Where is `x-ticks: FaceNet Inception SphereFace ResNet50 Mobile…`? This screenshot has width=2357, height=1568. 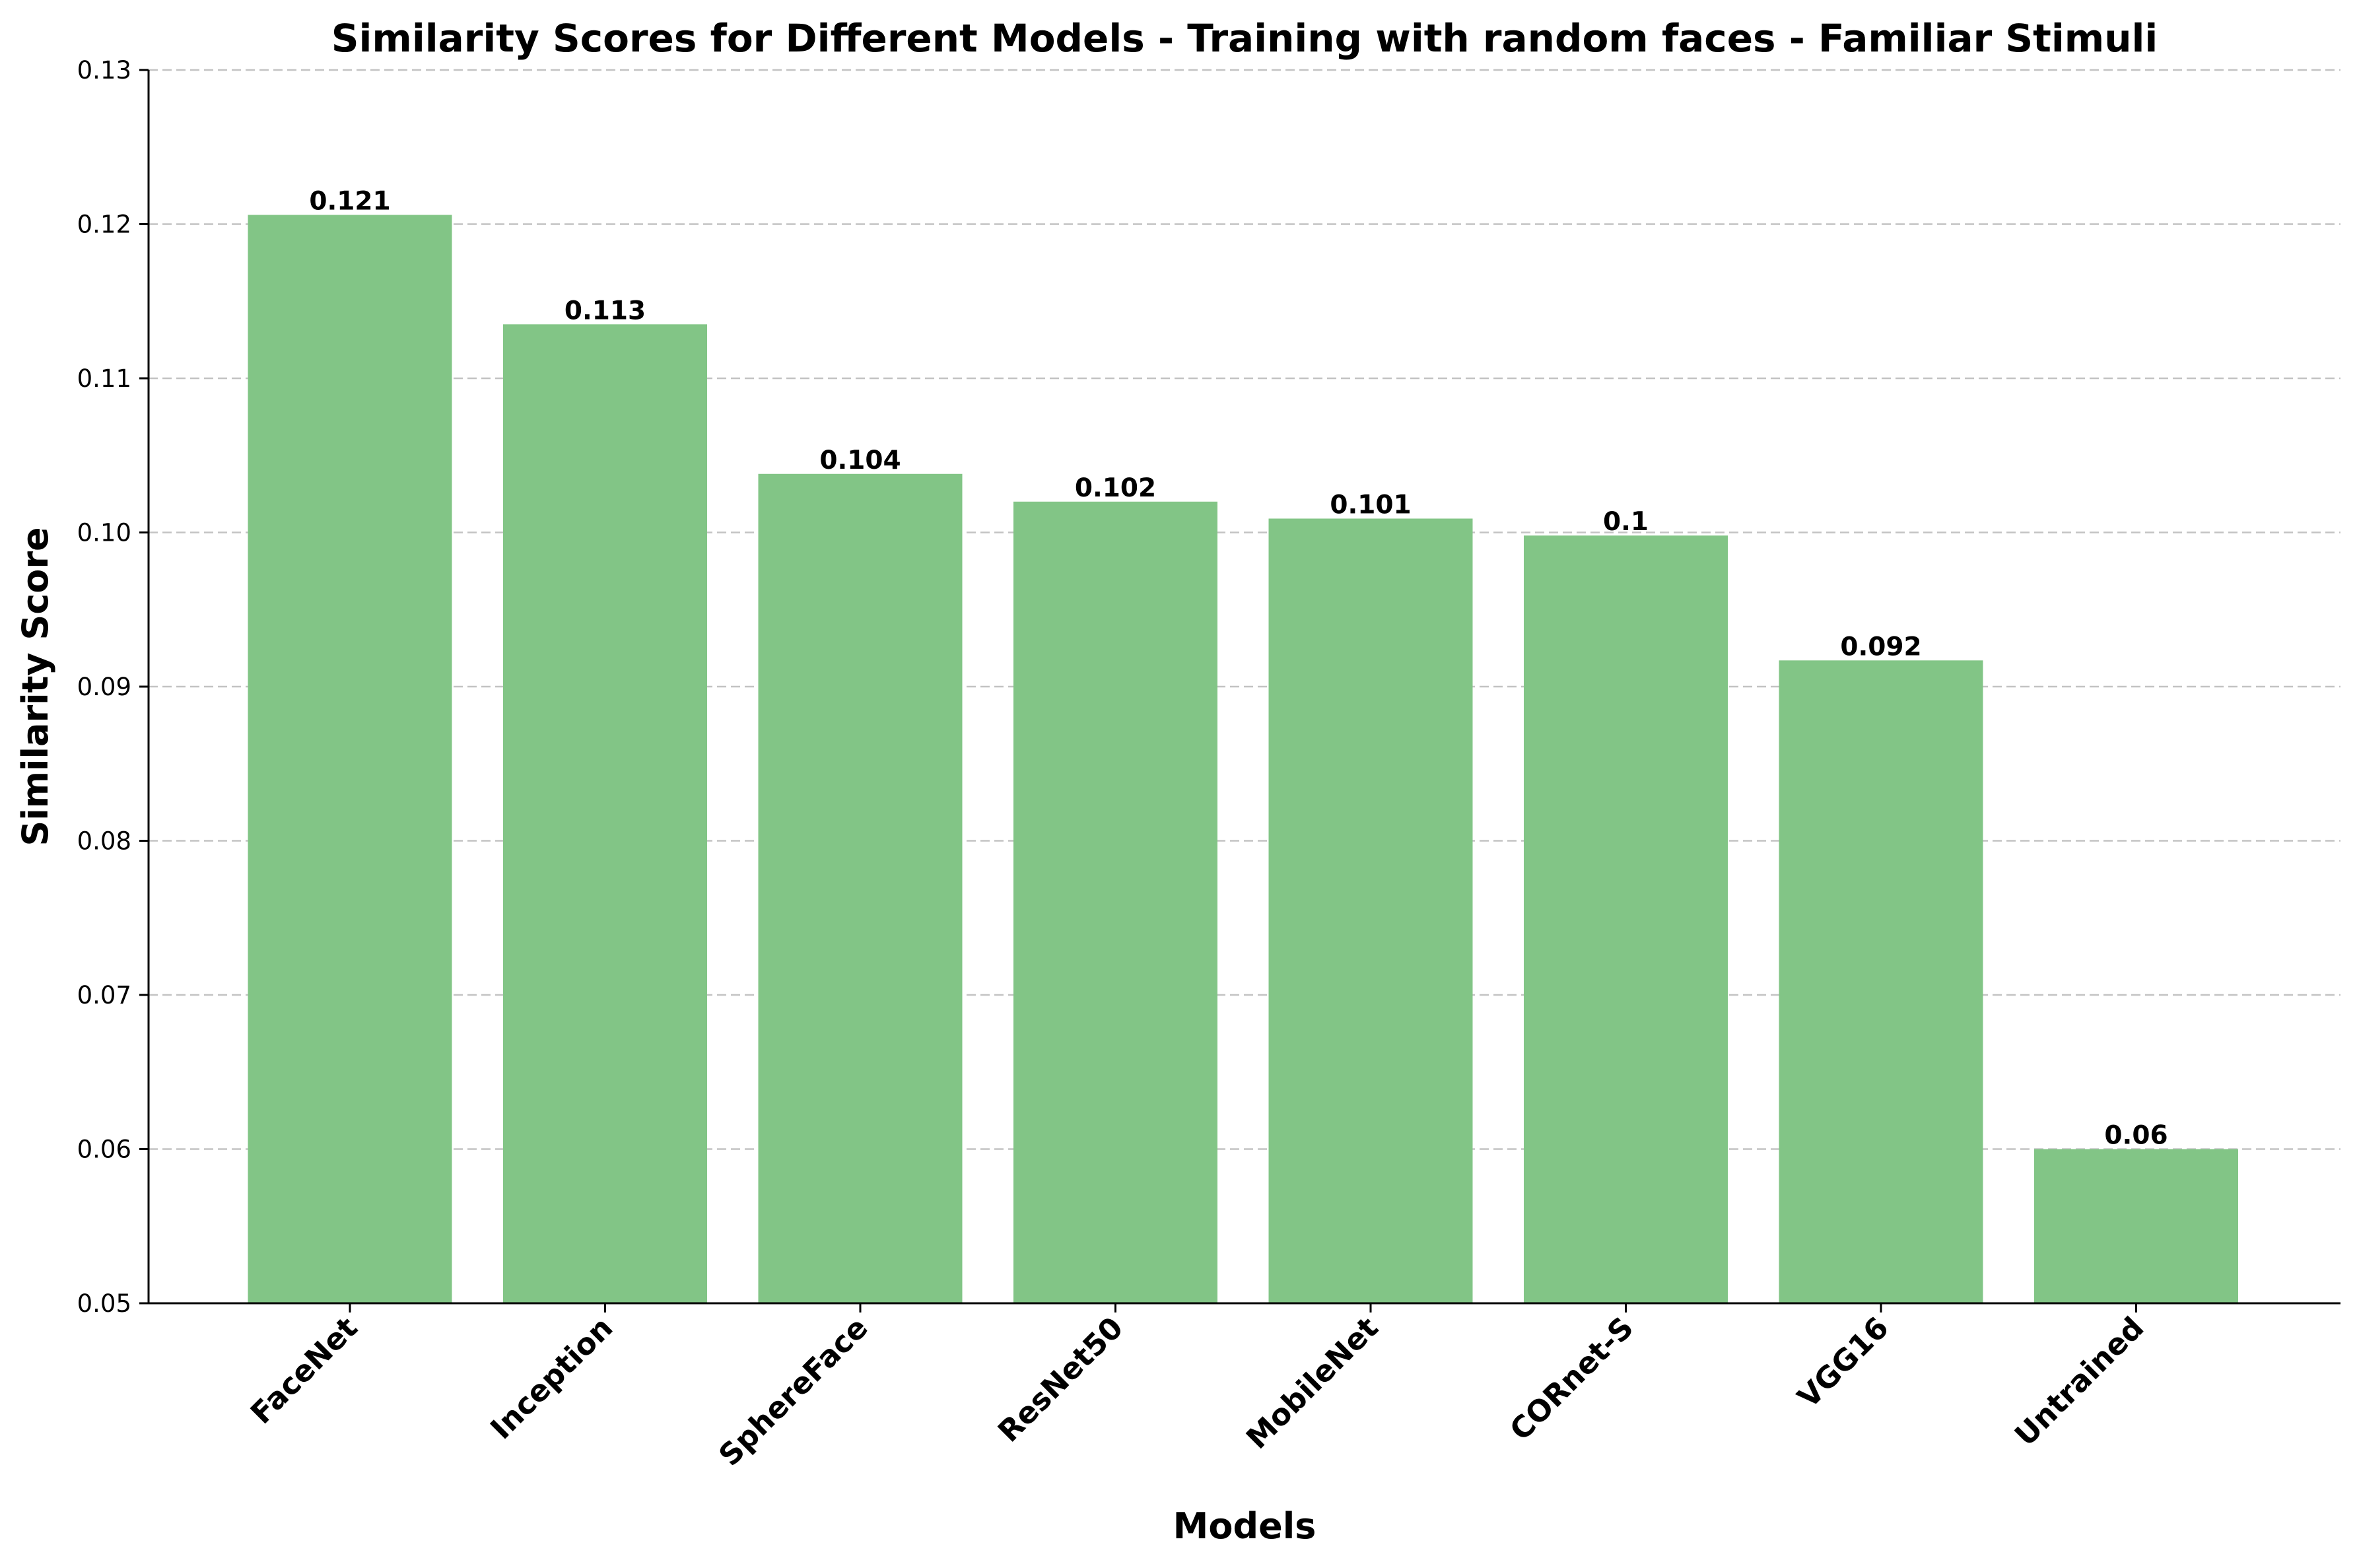
x-ticks: FaceNet Inception SphereFace ResNet50 Mobile… is located at coordinates (1197, 1388).